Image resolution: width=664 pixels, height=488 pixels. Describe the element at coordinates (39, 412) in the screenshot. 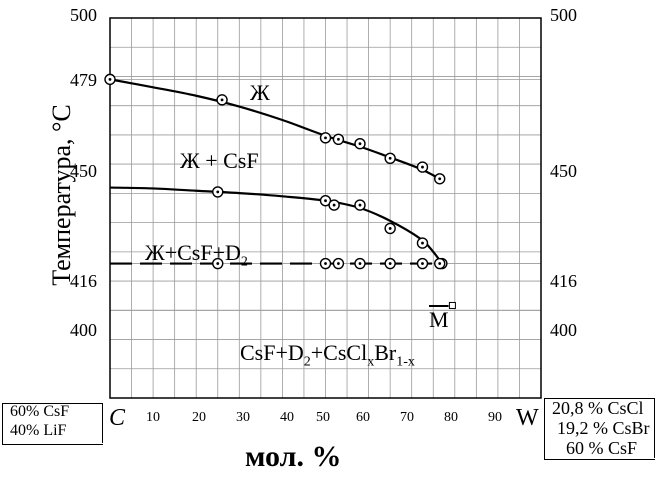

I see `left-composition-line-1: 60% CsF` at that location.